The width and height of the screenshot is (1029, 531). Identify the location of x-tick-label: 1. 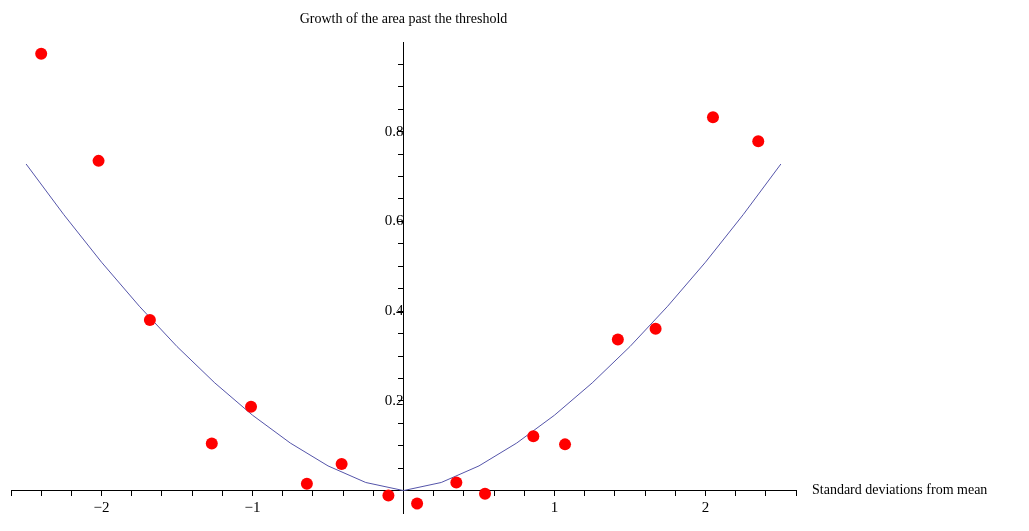
(554, 506).